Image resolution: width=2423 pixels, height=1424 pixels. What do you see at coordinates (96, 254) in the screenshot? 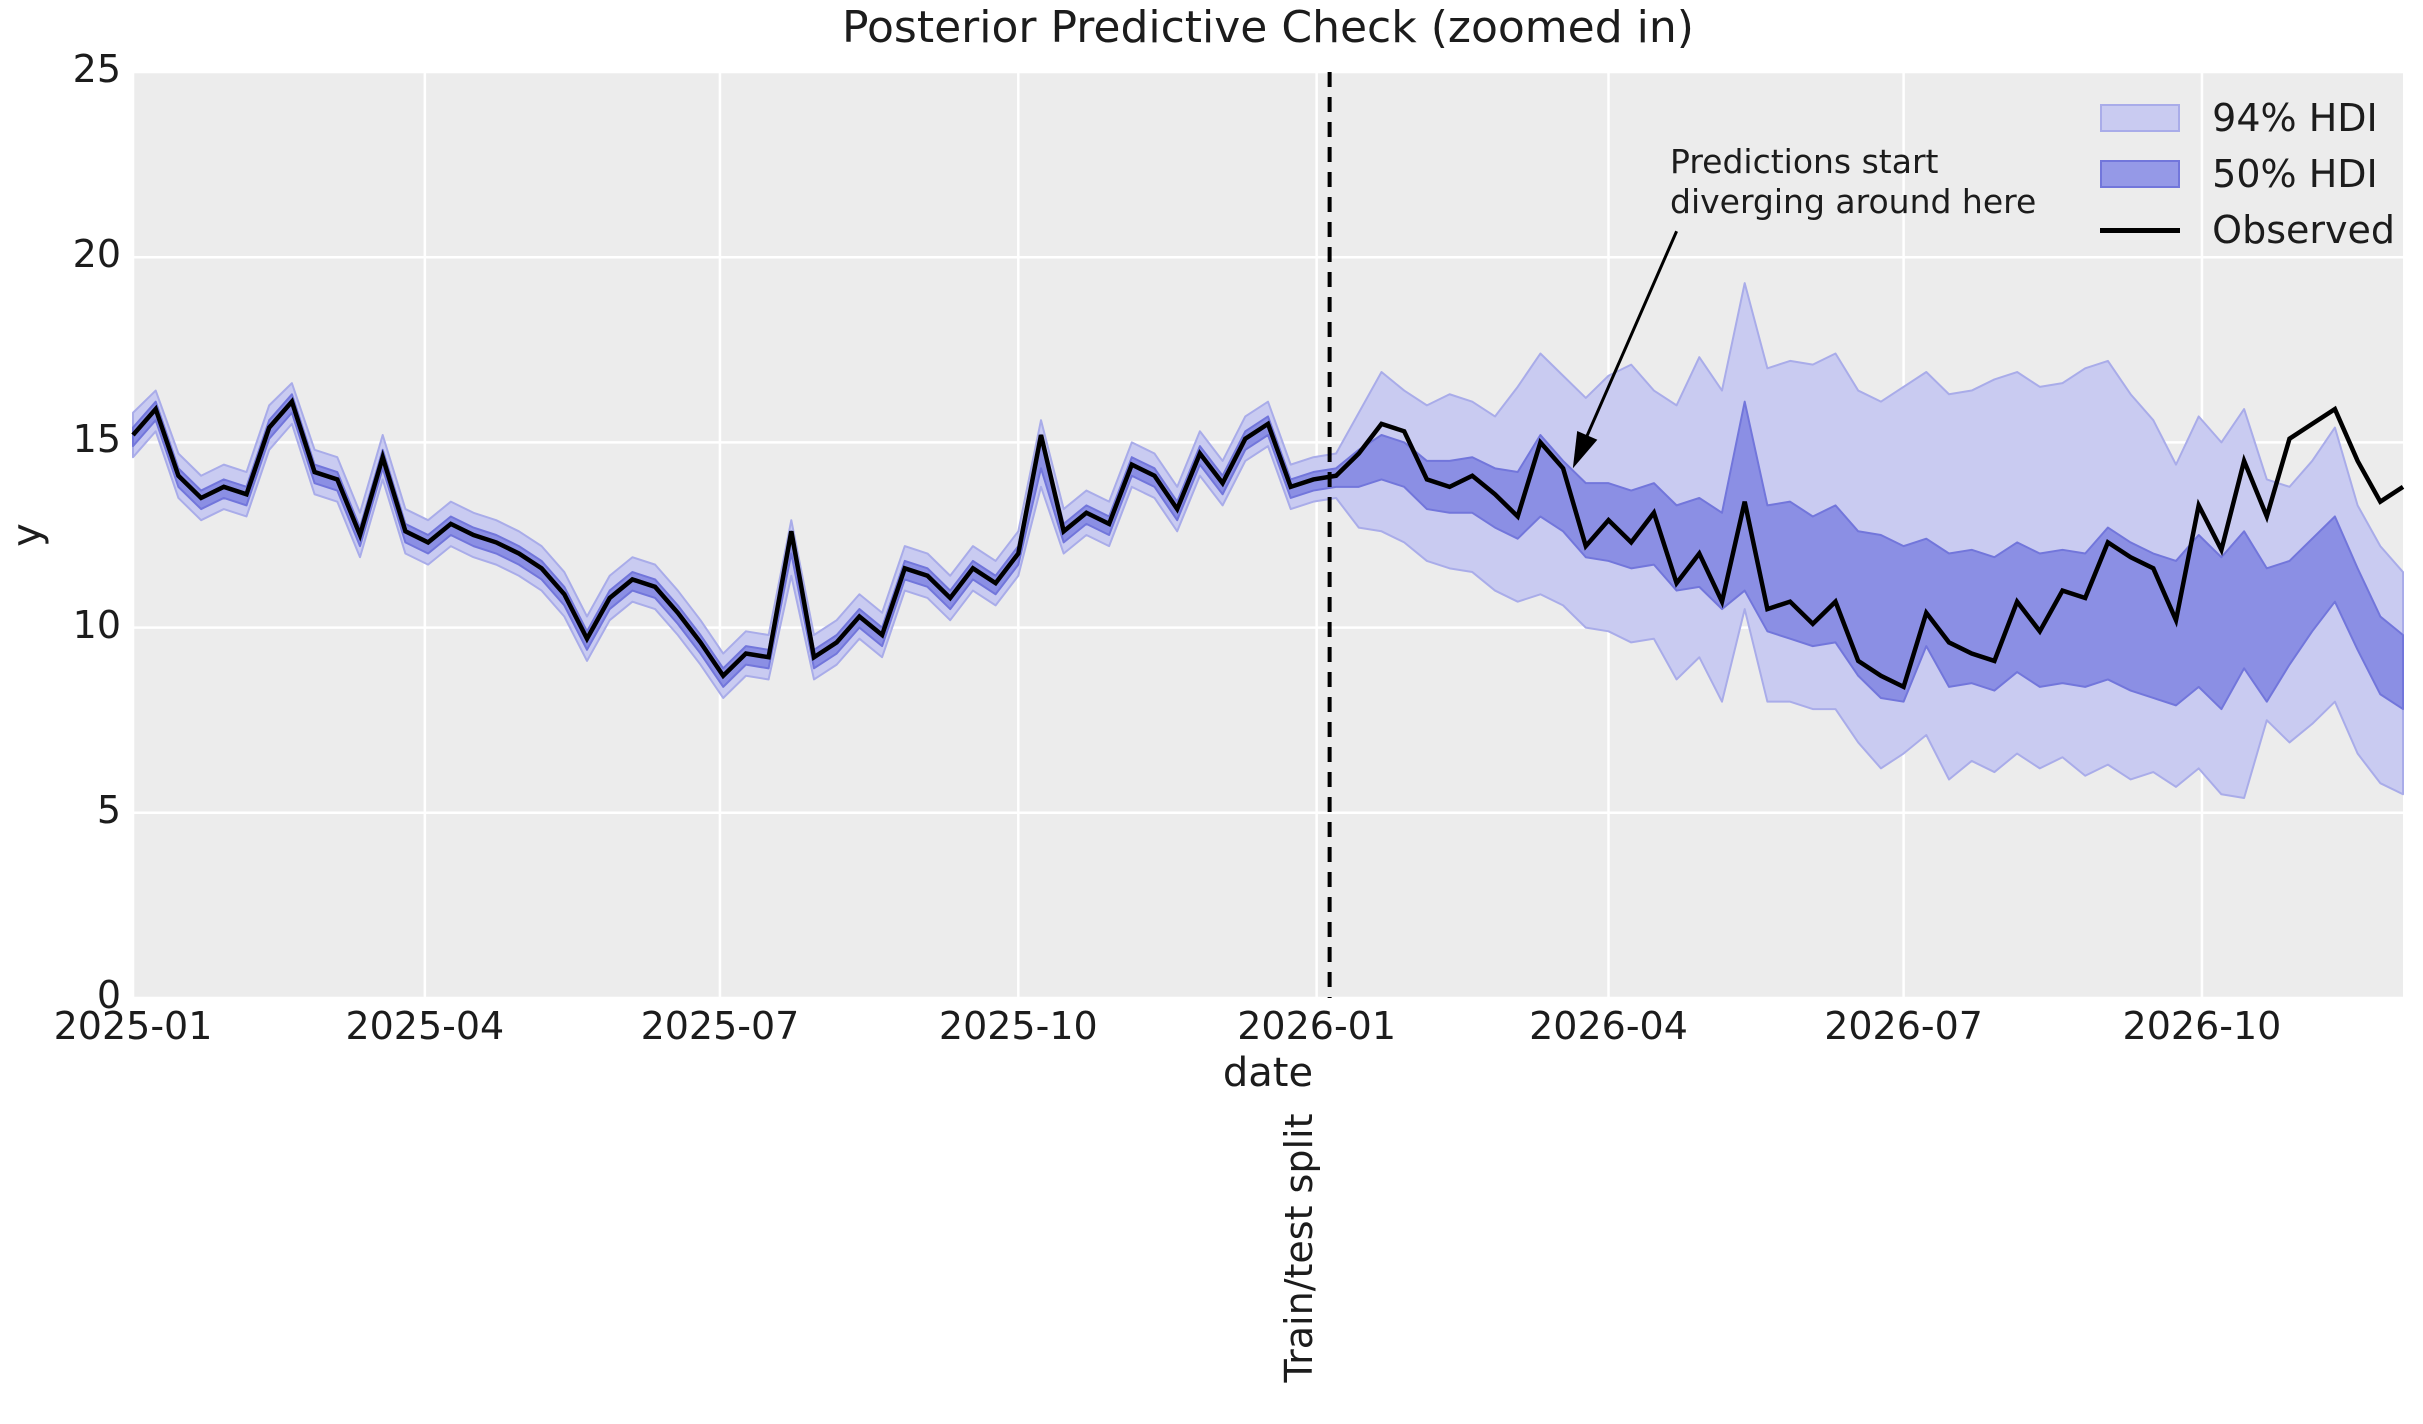
I see `y-tick-label: 20` at bounding box center [96, 254].